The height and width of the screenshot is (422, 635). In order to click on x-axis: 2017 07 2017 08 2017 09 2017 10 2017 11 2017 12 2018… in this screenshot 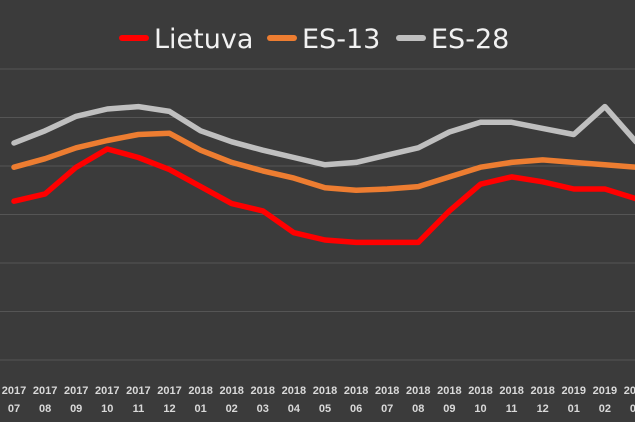, I will do `click(318, 400)`.